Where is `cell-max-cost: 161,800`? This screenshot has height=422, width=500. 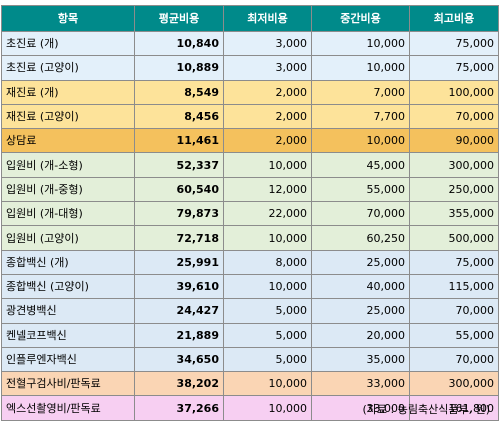 cell-max-cost: 161,800 is located at coordinates (454, 408).